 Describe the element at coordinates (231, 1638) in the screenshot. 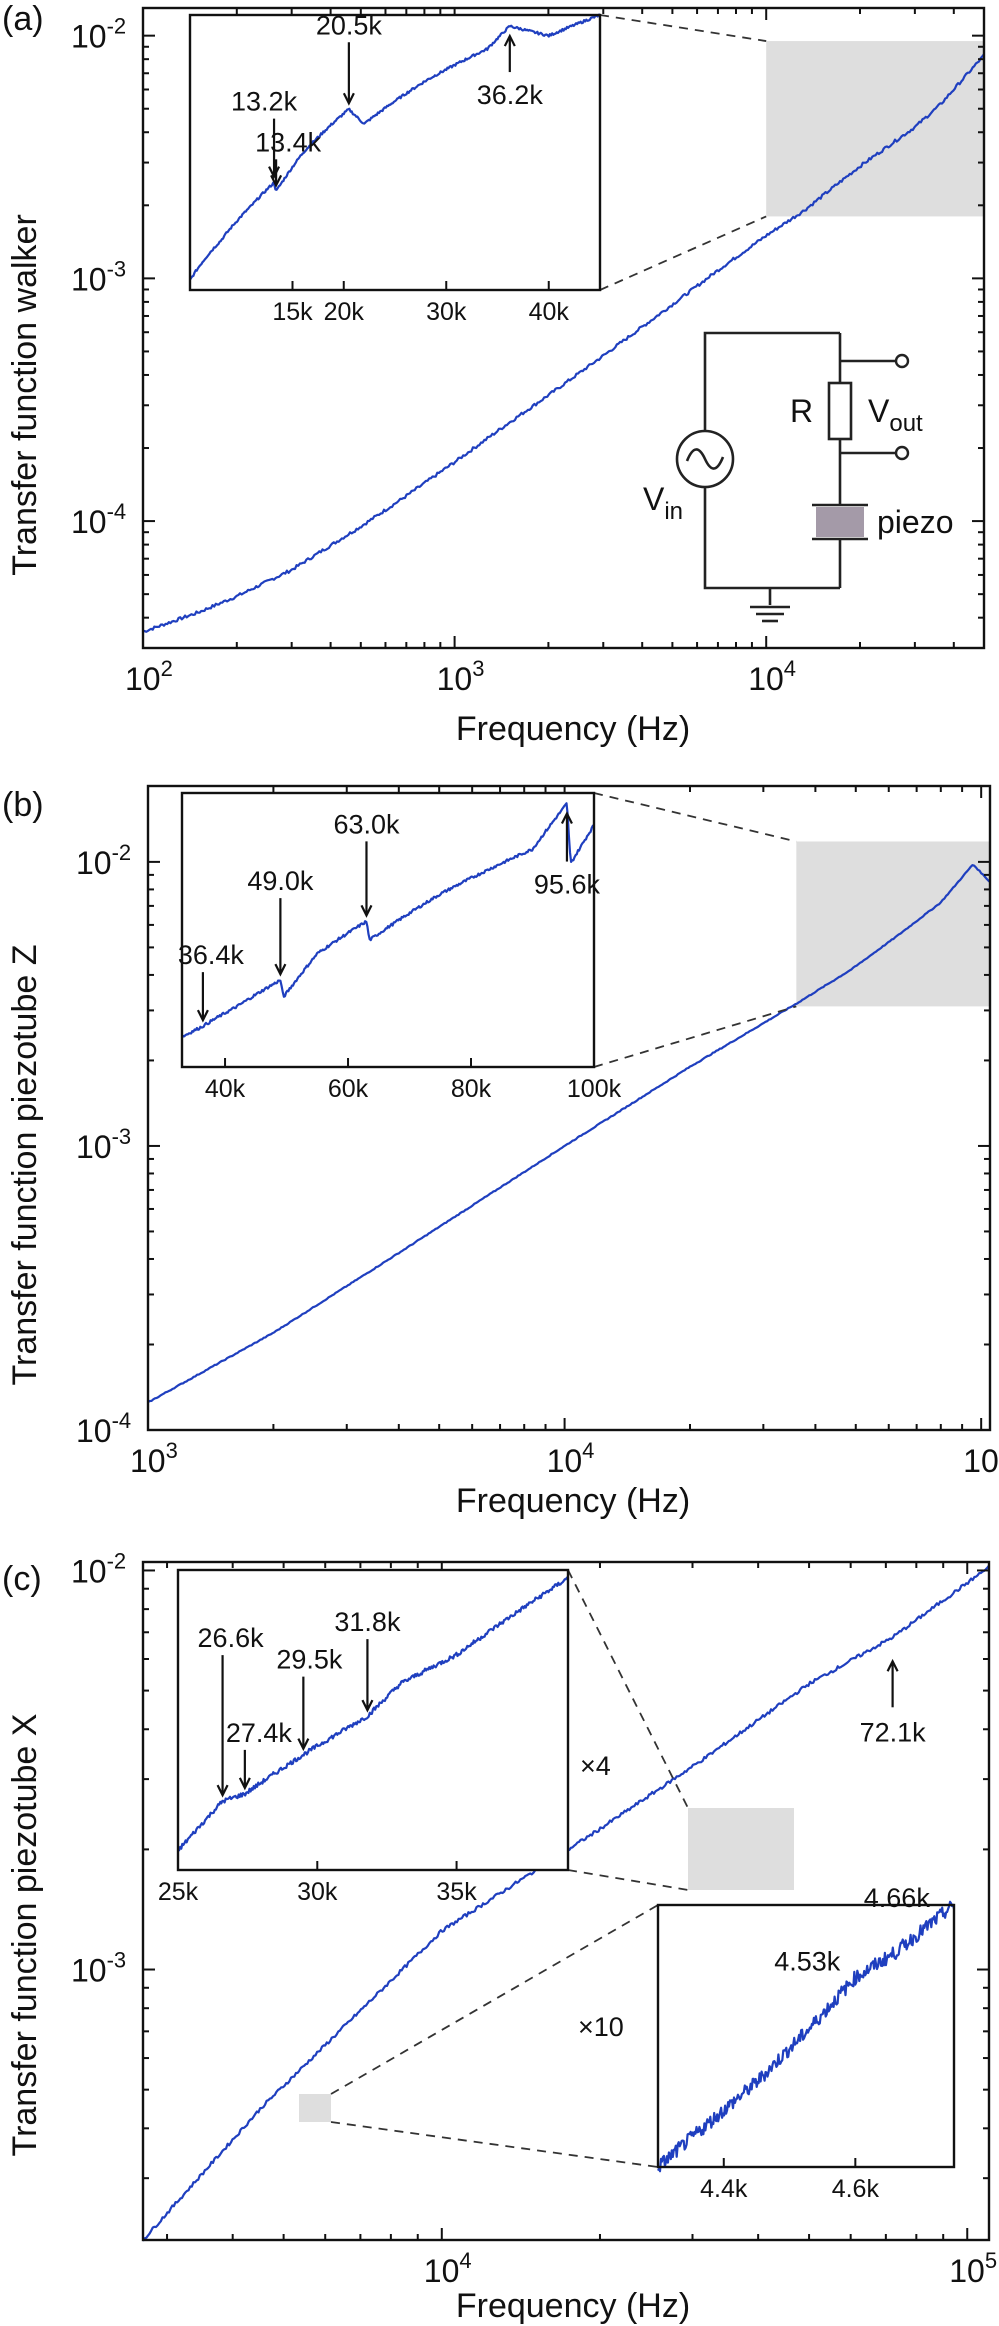

I see `c1-inset-ann-label: 26.6k` at that location.